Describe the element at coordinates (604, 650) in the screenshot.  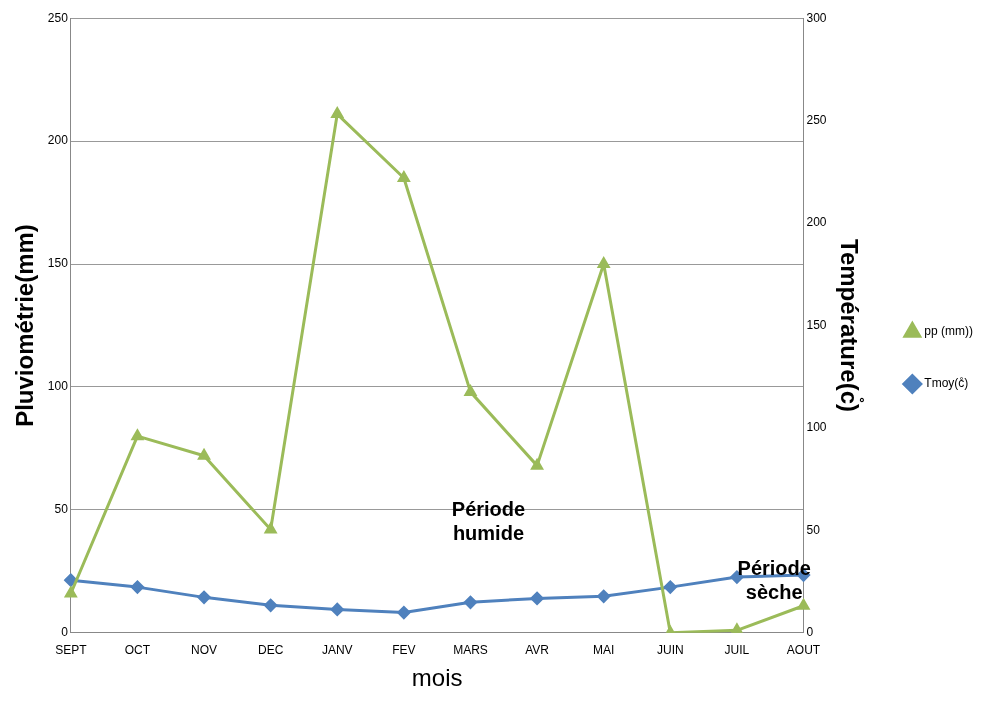
I see `x-tick-label: MAI` at that location.